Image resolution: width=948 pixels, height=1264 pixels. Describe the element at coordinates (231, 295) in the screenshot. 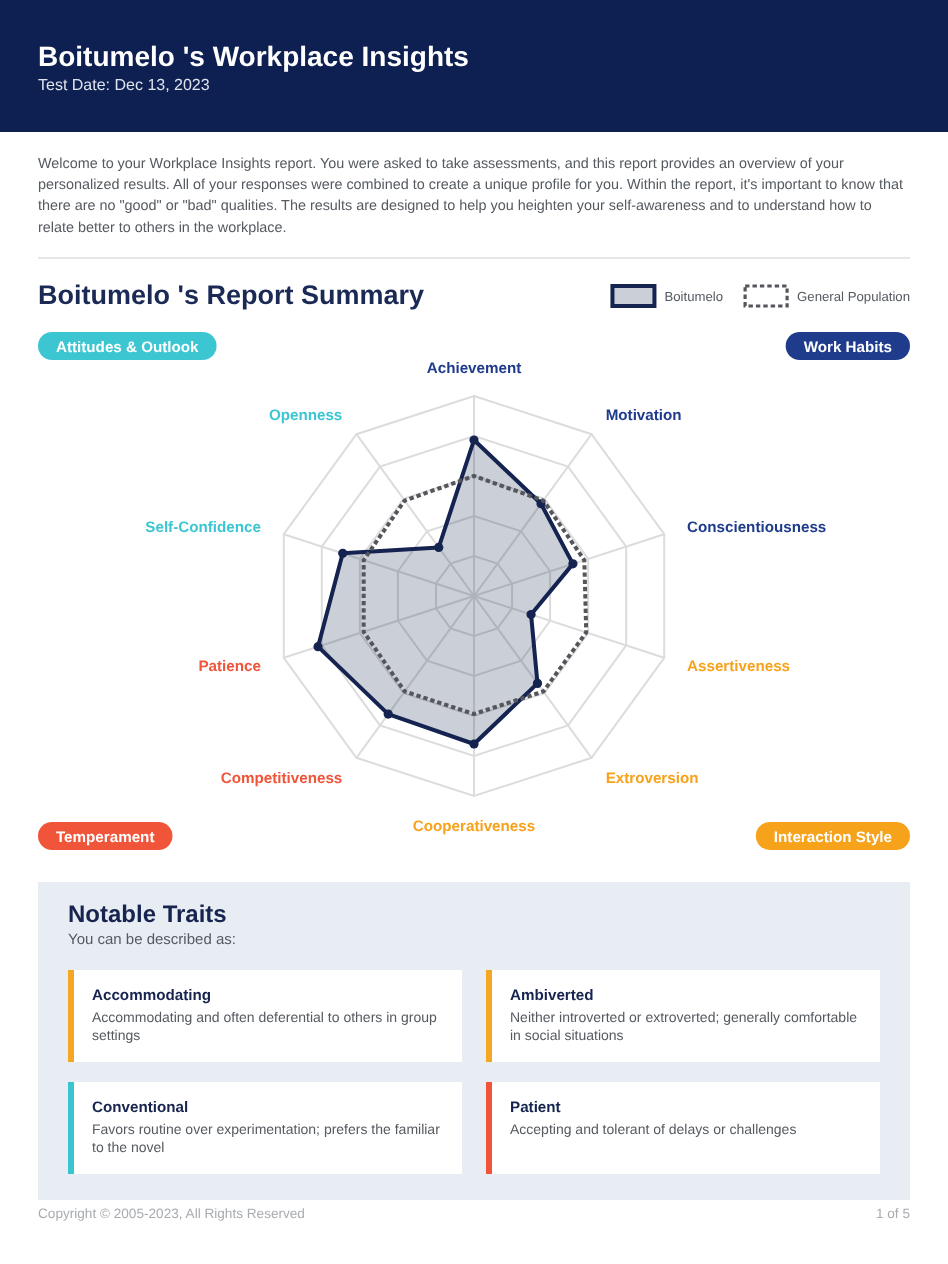

I see `chart-title: Boitumelo 's Report Summary` at that location.